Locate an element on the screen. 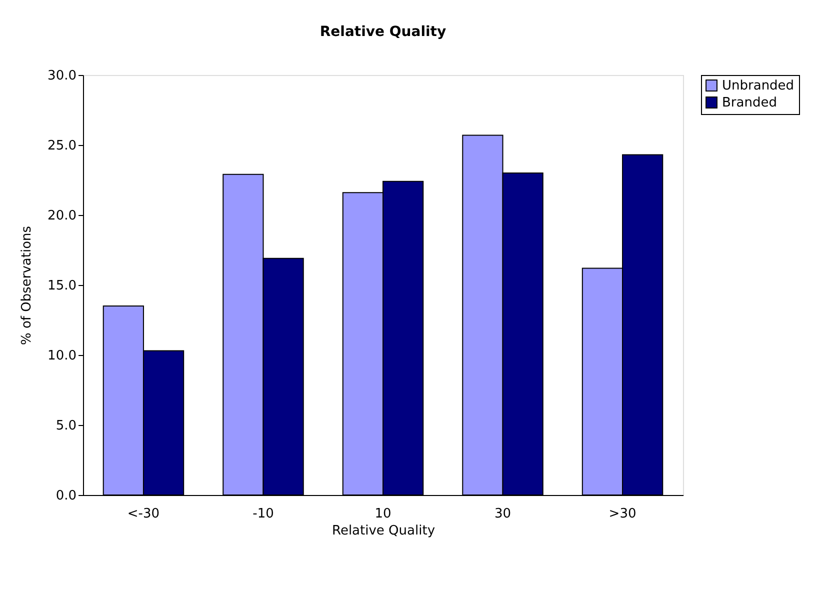  y-tick-label: 5.0 is located at coordinates (66, 426).